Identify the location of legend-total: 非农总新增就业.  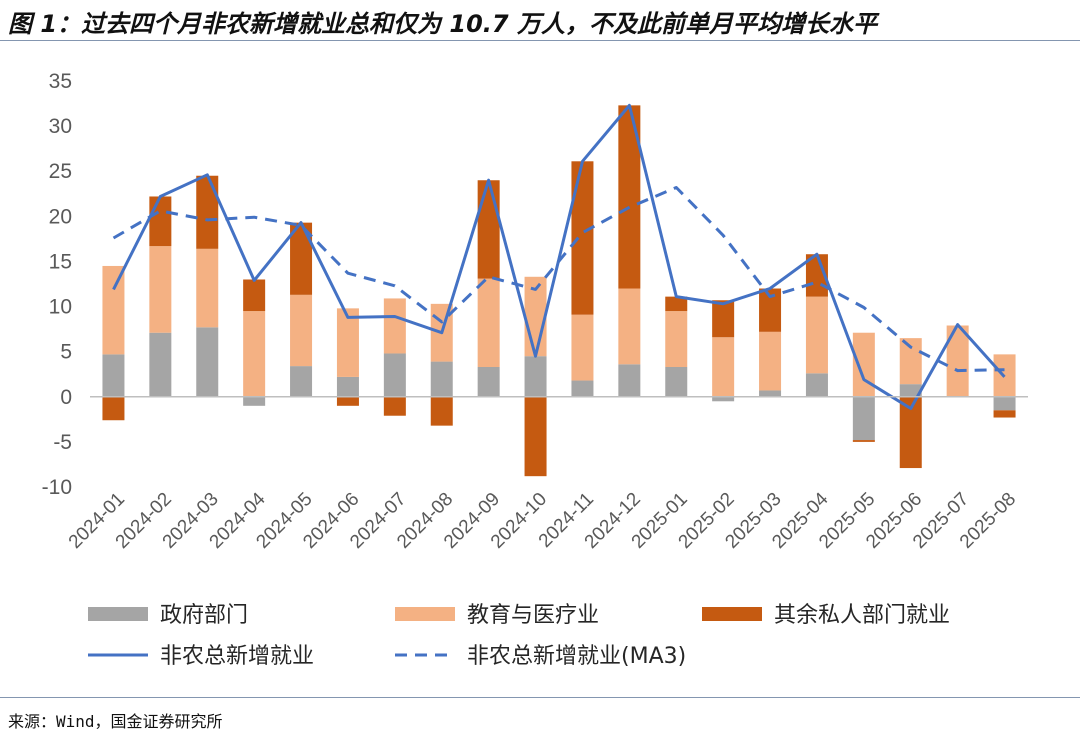
(201, 656).